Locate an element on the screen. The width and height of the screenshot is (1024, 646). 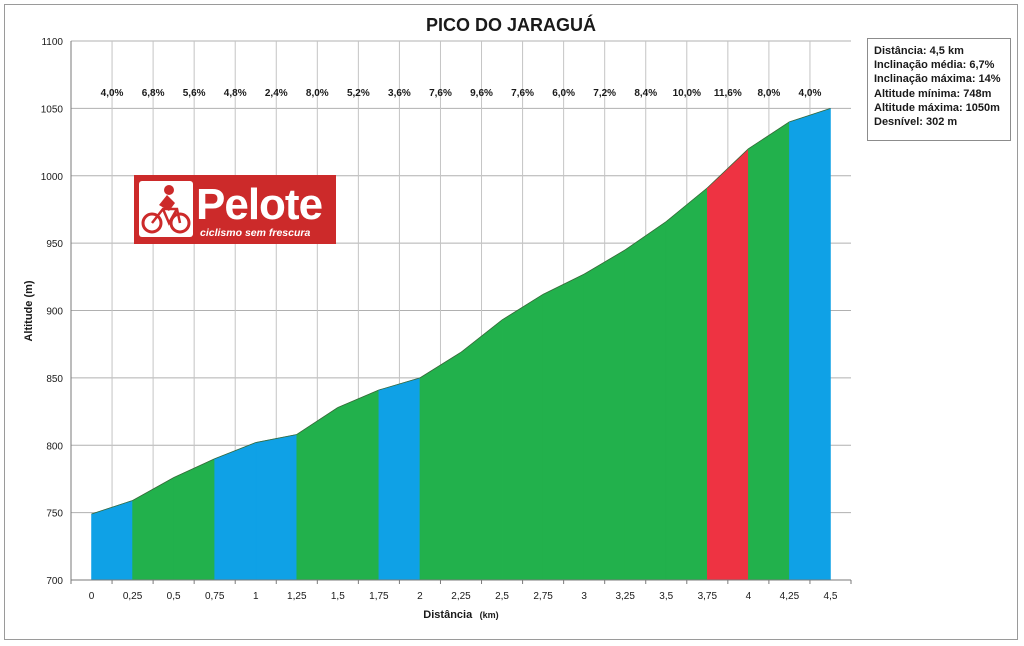
stat-max-altitude: Altitude máxima: 1050m is located at coordinates (937, 107).